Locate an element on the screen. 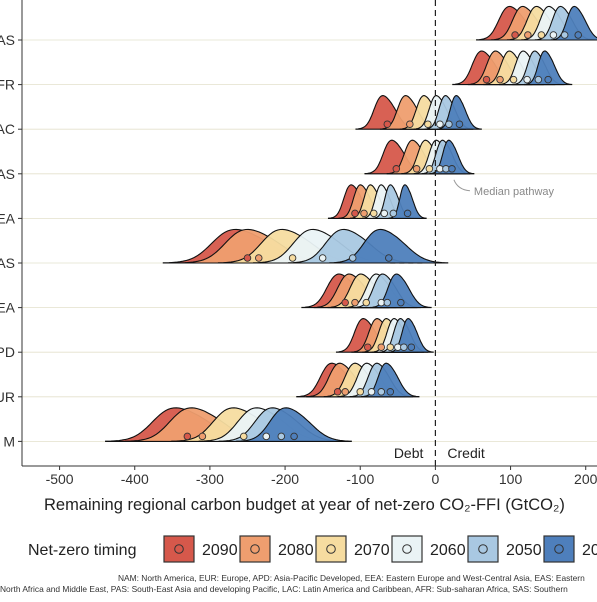 This screenshot has width=597, height=602. legend-dot-2040 is located at coordinates (559, 549).